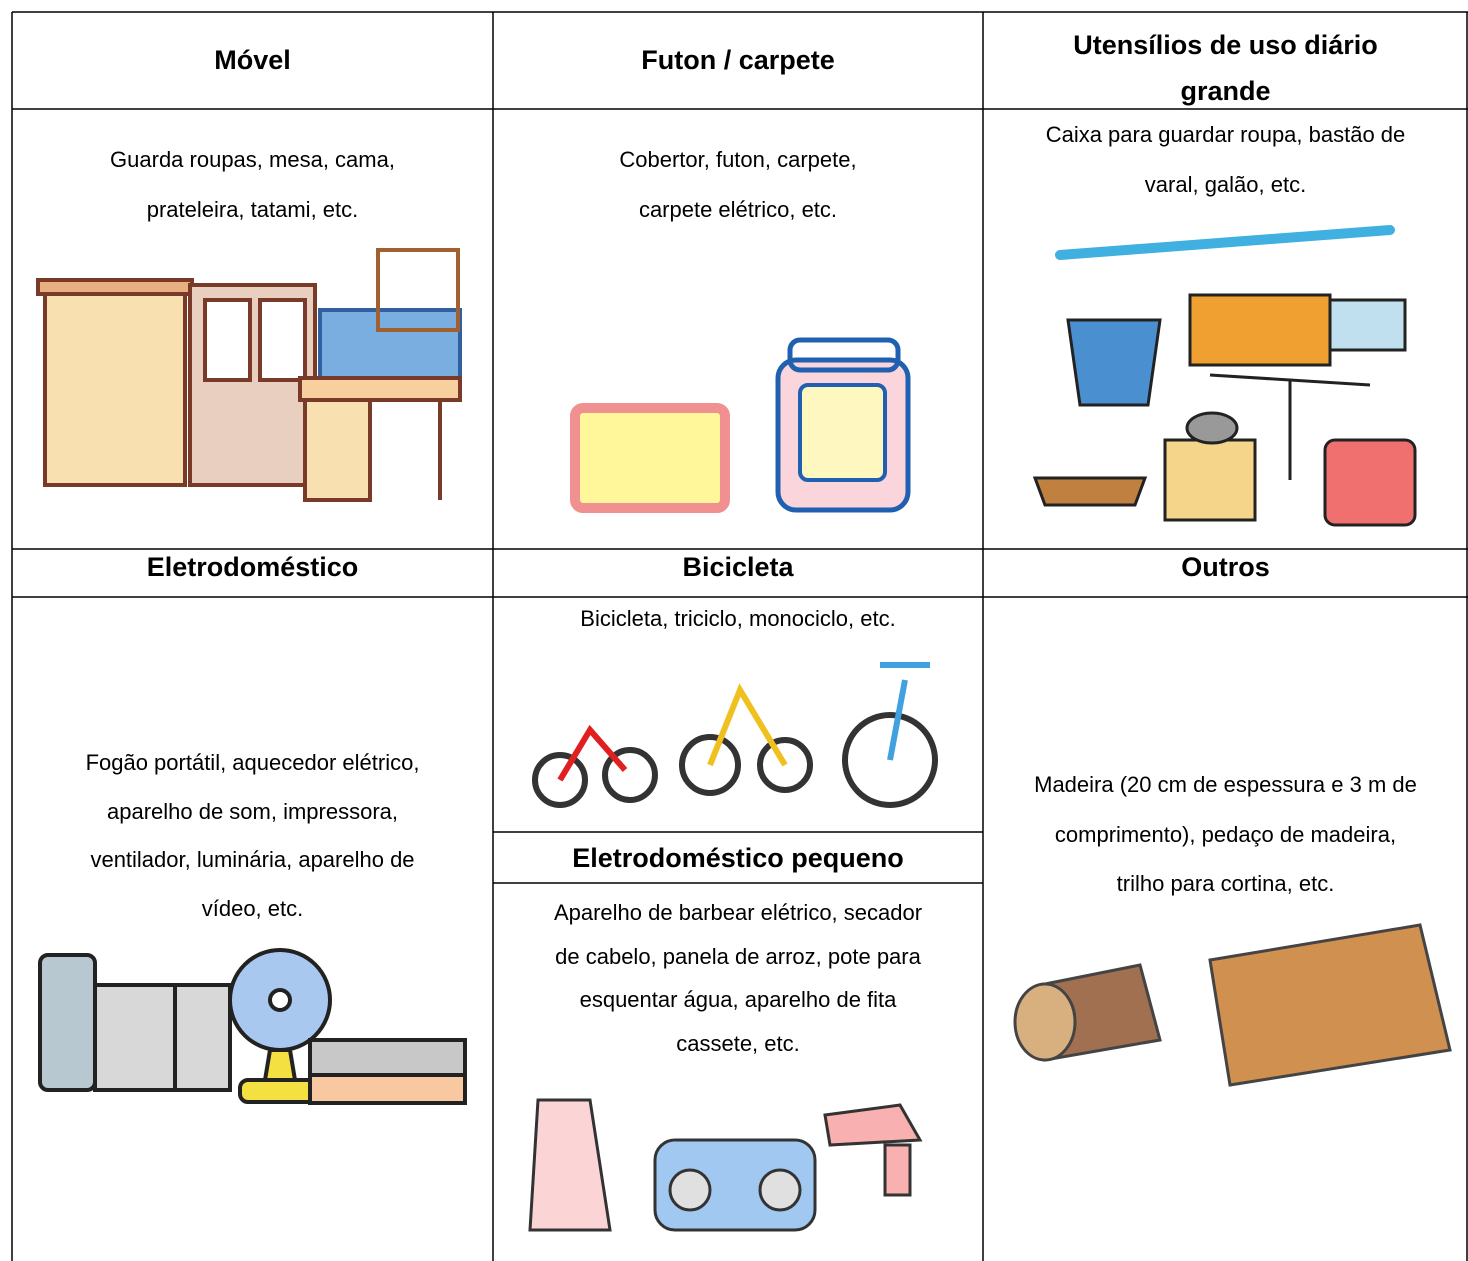  I want to click on header-text: Eletrodoméstico pequeno, so click(738, 858).